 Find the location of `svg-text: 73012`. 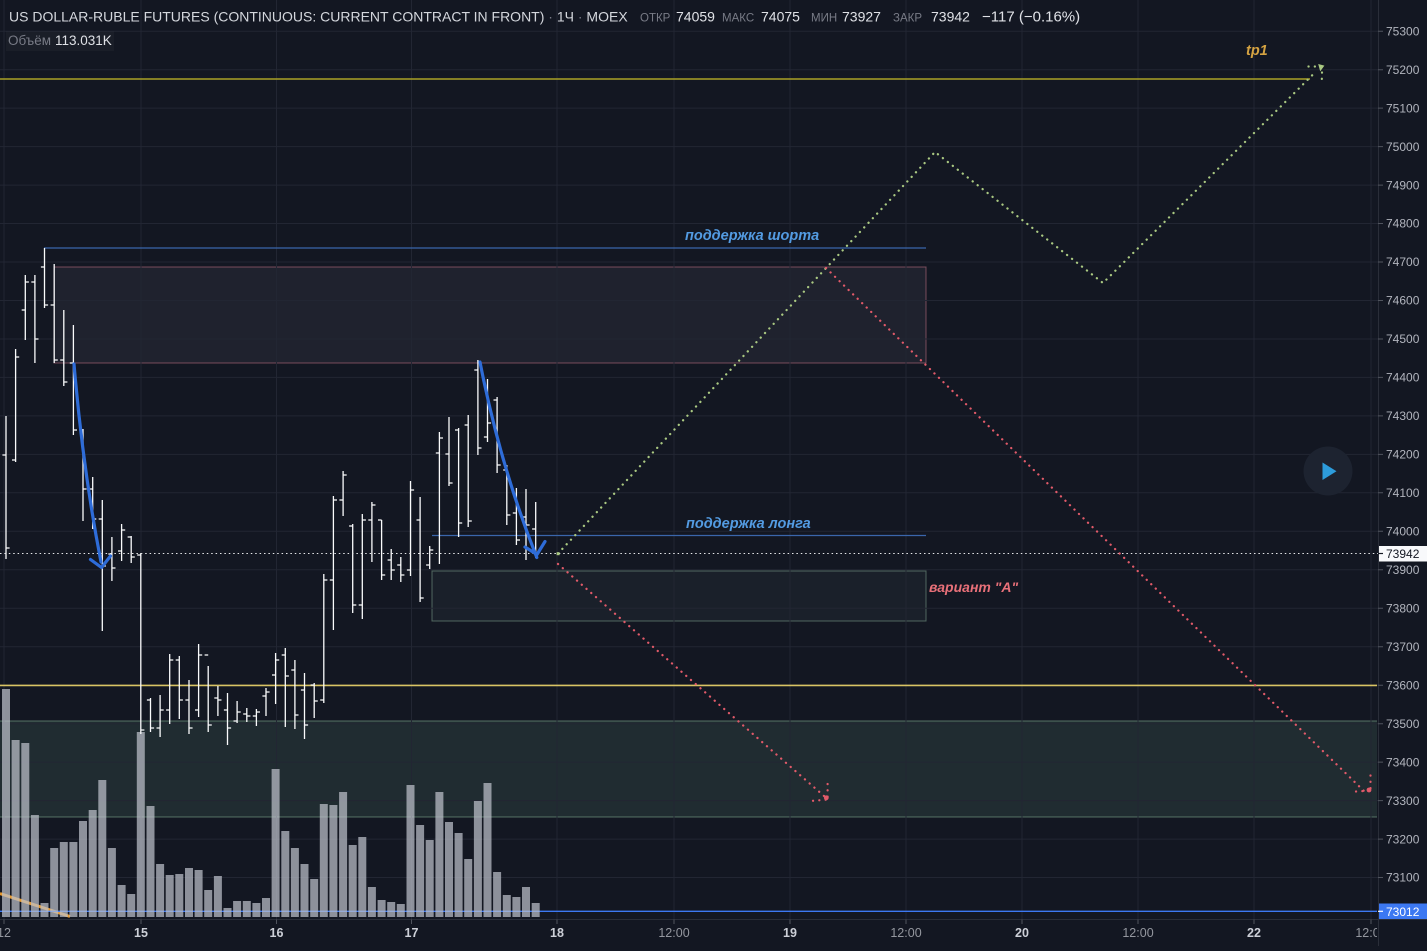

svg-text: 73012 is located at coordinates (1403, 912).